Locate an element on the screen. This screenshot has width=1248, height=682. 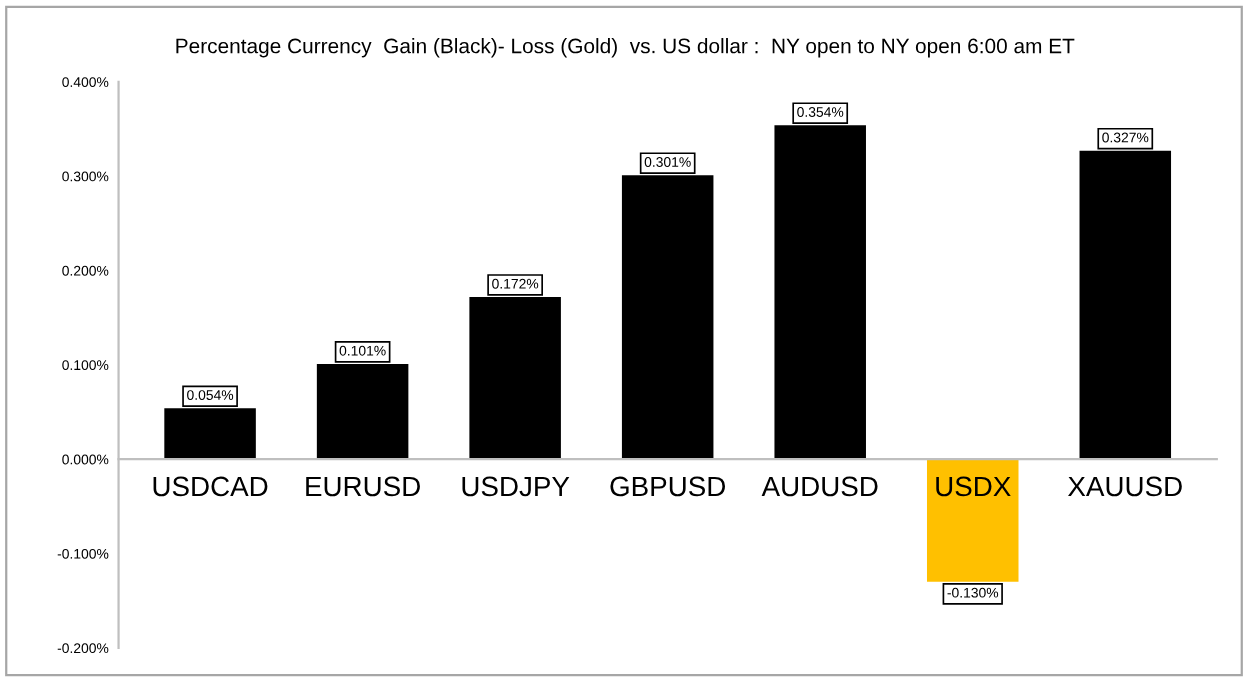
x-tick-label: GBPUSD is located at coordinates (668, 486).